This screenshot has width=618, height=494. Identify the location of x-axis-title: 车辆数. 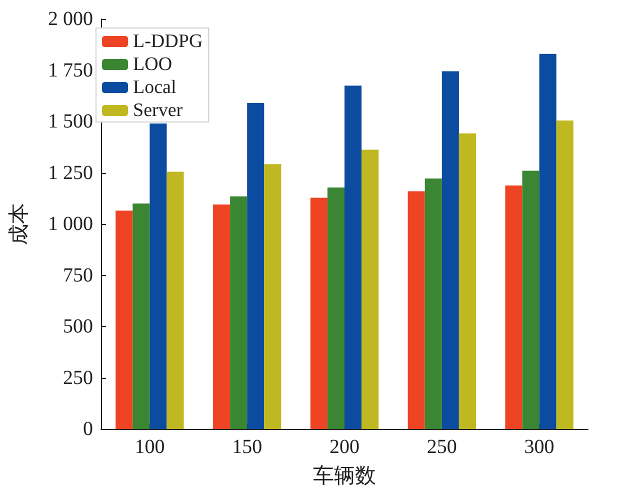
(344, 476).